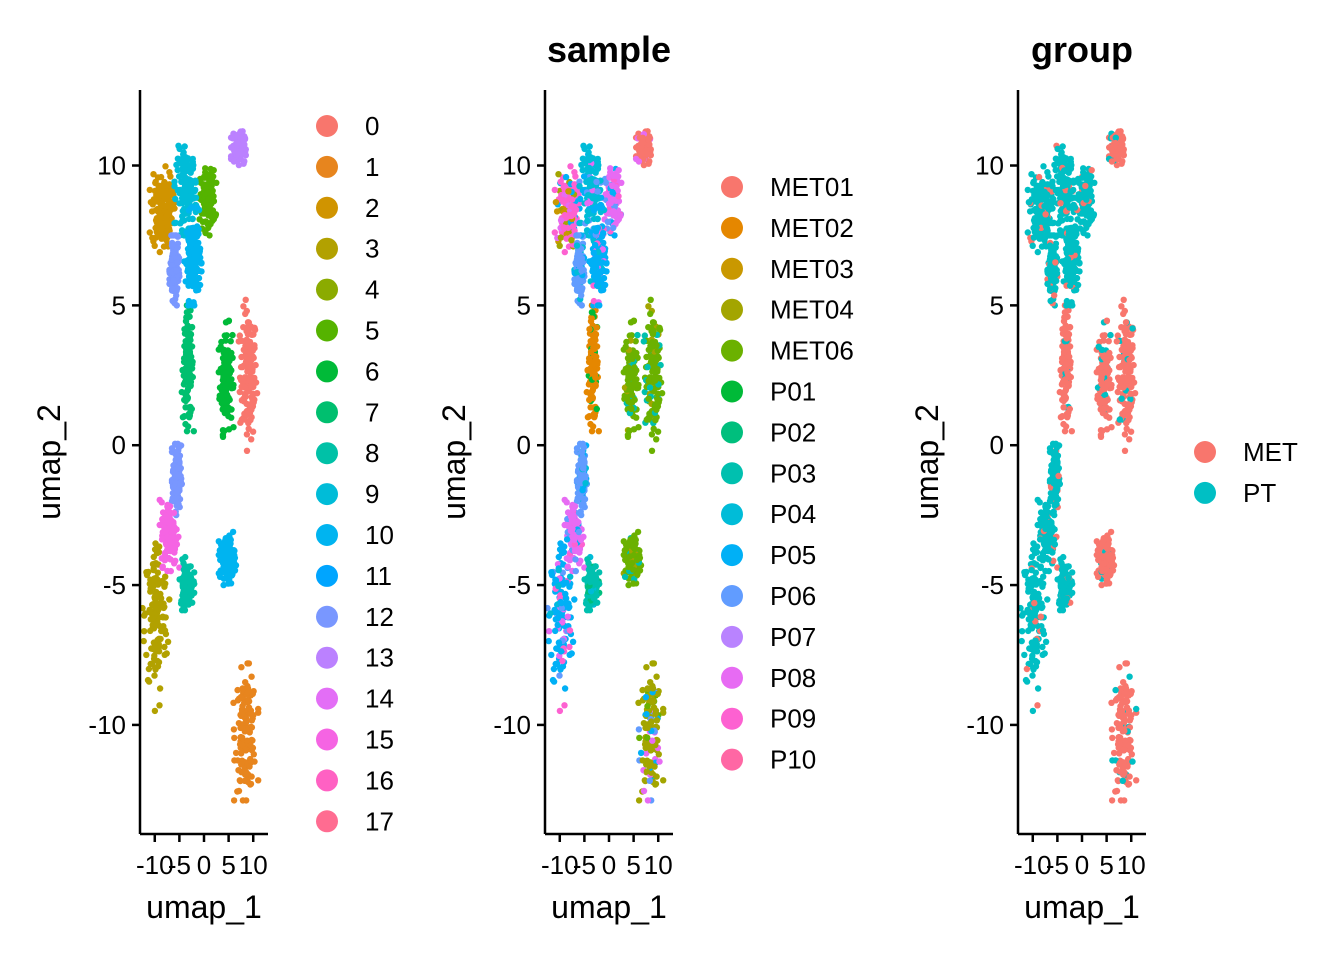 Image resolution: width=1344 pixels, height=960 pixels. I want to click on y-axis-title: umap_2, so click(454, 462).